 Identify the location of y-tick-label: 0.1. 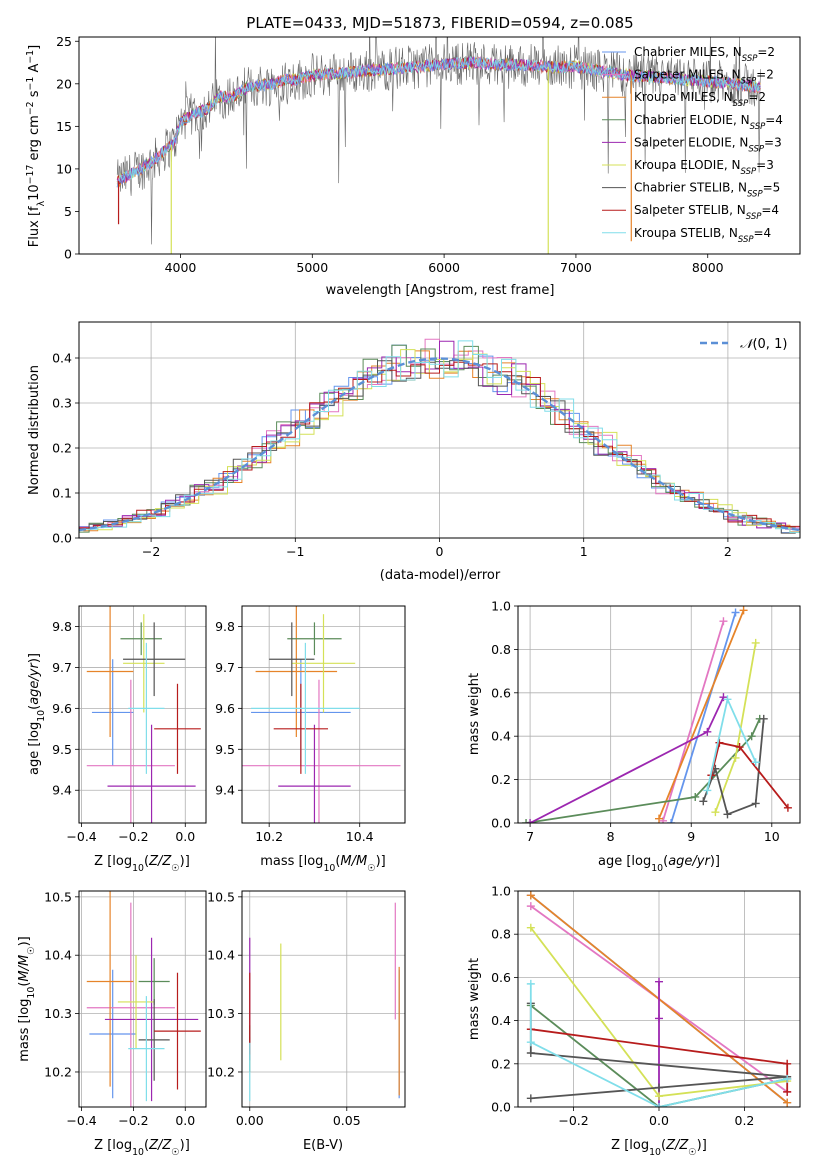
(62, 493).